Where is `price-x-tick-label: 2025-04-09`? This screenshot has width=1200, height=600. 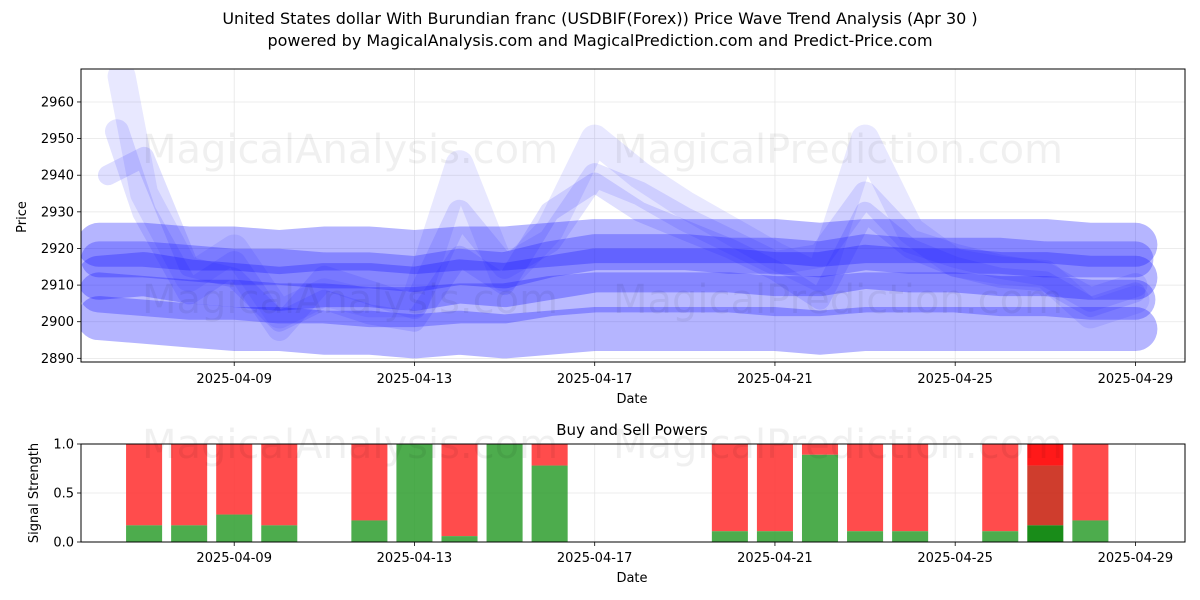 price-x-tick-label: 2025-04-09 is located at coordinates (234, 379).